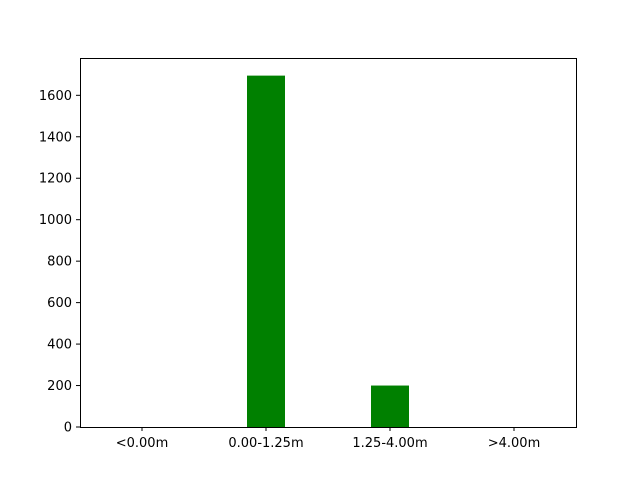  I want to click on y-tick-label-8: 1600, so click(55, 96).